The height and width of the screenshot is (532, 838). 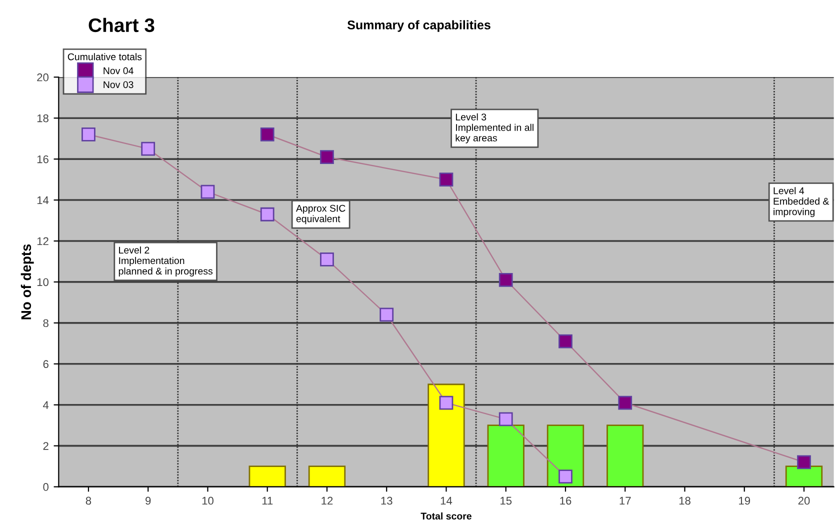 What do you see at coordinates (267, 500) in the screenshot?
I see `x-tick-label: 11` at bounding box center [267, 500].